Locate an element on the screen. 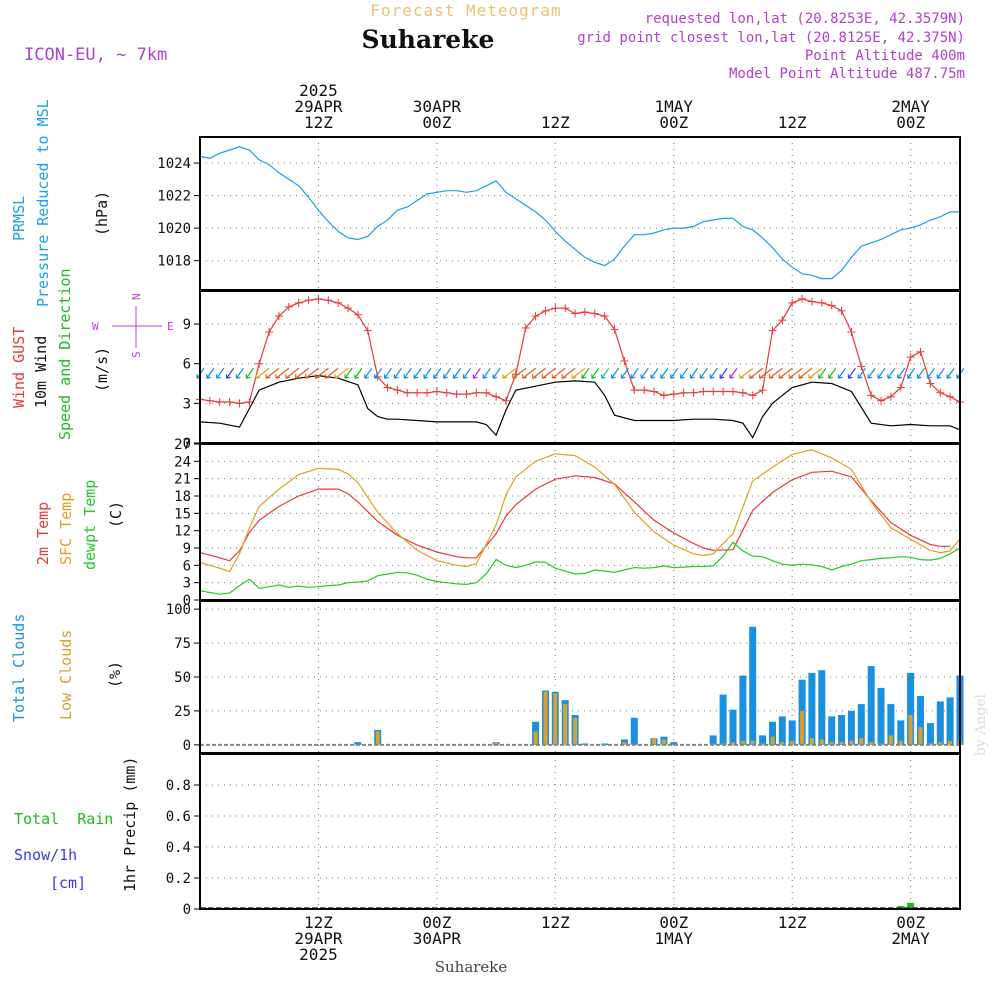 Image resolution: width=1000 pixels, height=1000 pixels. footer-location: Suhareke is located at coordinates (471, 967).